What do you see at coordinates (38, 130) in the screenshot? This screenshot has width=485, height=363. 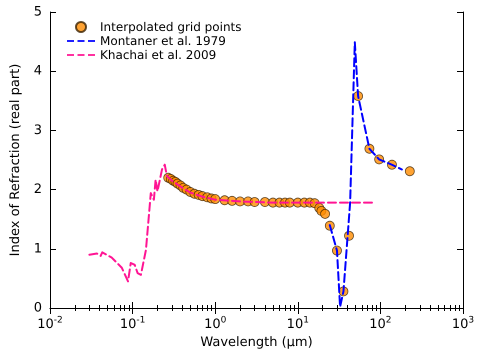 I see `y-tick-label: 3` at bounding box center [38, 130].